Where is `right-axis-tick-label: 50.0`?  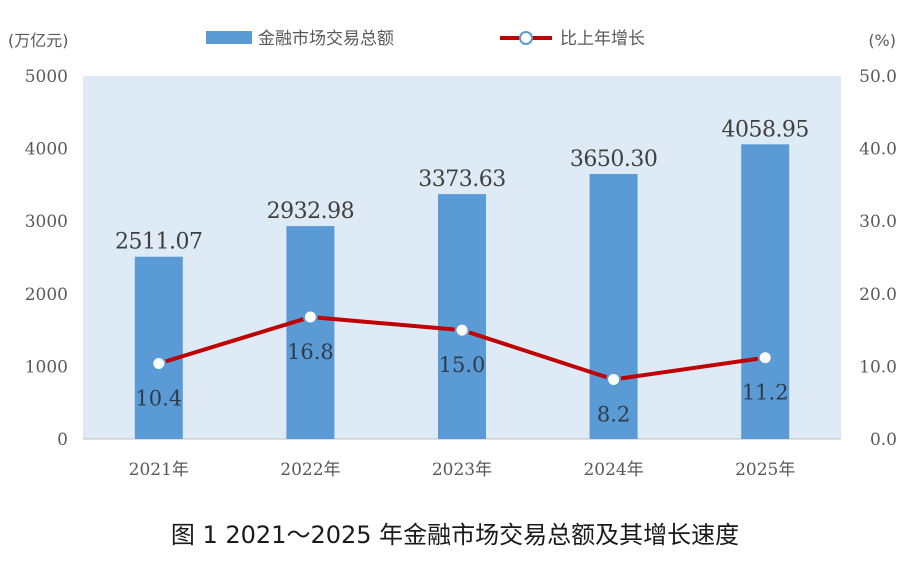 right-axis-tick-label: 50.0 is located at coordinates (878, 77).